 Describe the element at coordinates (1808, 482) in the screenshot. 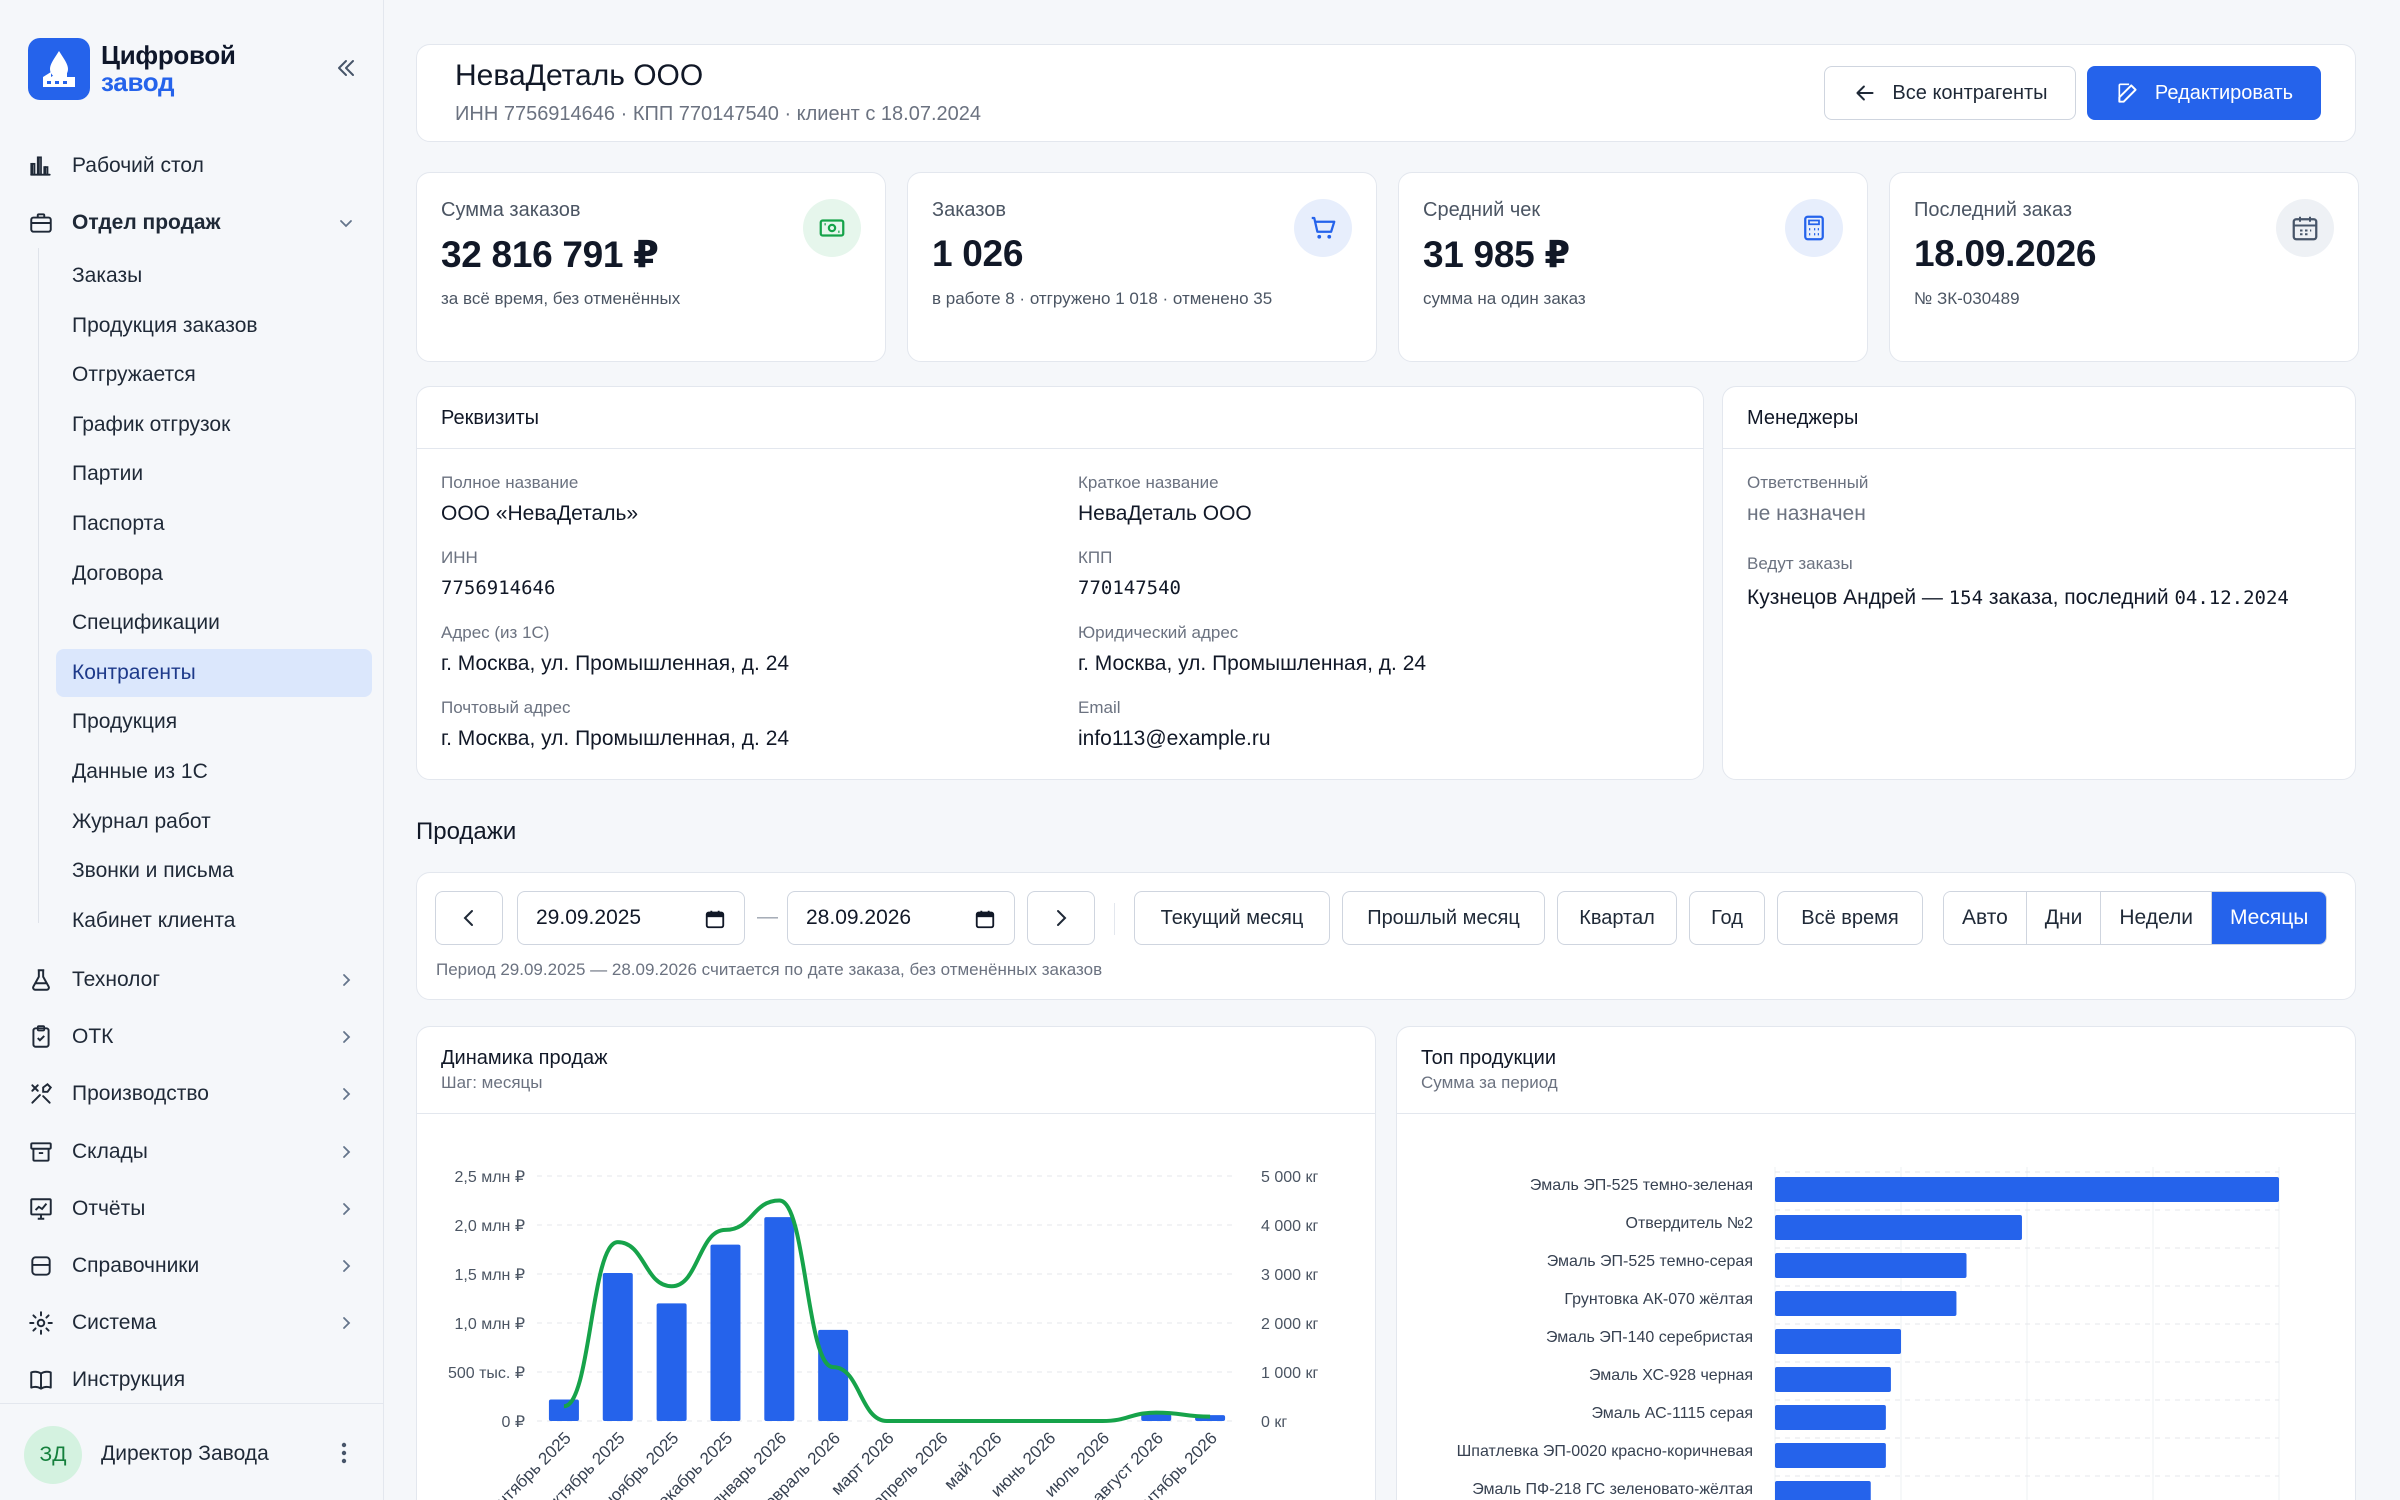

I see `responsible-label: Ответственный` at that location.